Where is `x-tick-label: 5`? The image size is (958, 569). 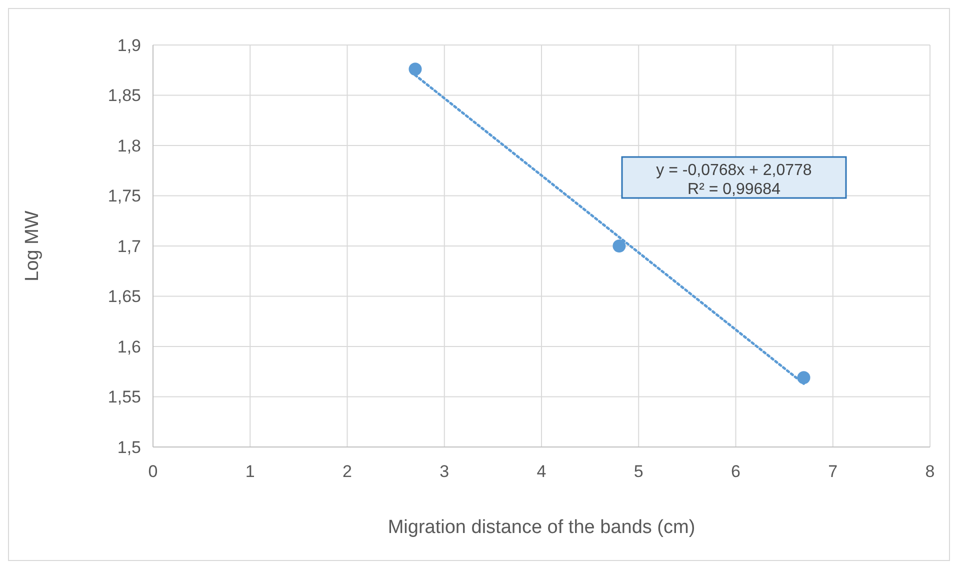 x-tick-label: 5 is located at coordinates (639, 471).